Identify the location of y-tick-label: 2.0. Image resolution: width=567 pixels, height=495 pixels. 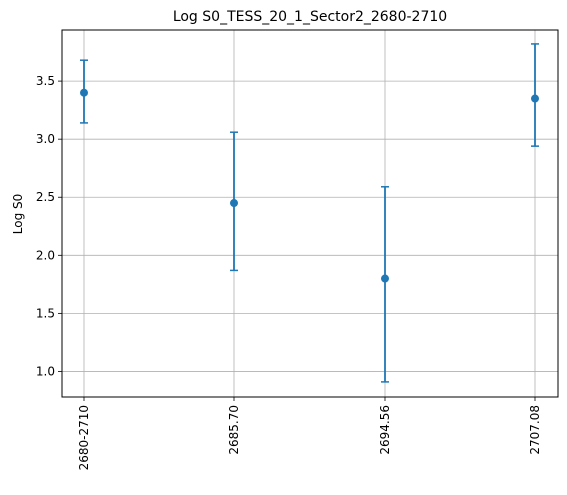
(45, 255).